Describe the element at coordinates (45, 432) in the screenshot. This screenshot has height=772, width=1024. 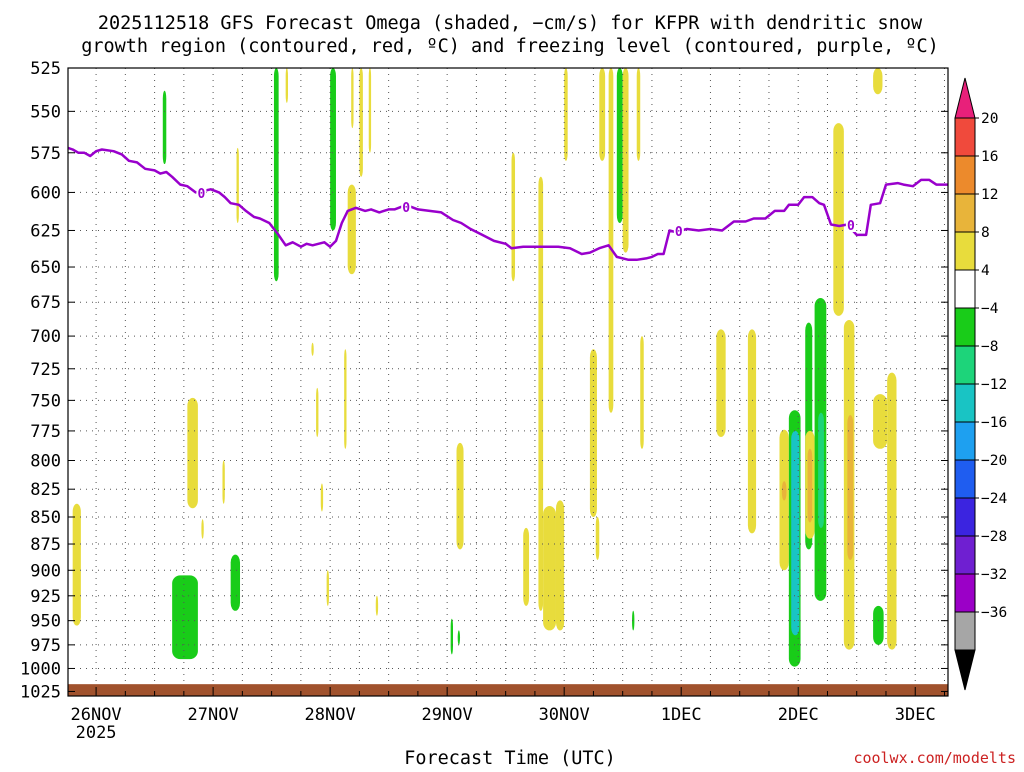
I see `y-tick-label: 775` at that location.